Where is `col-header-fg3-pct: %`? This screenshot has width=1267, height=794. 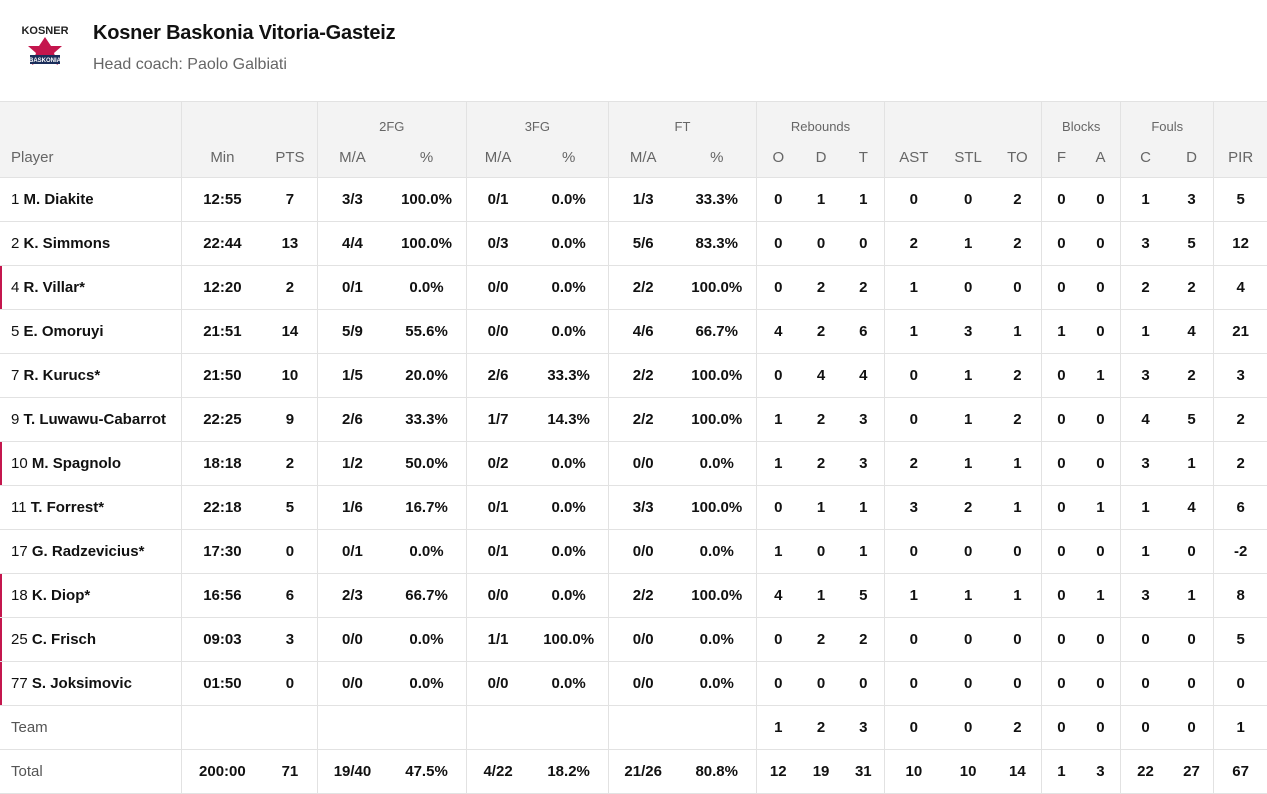
col-header-fg3-pct: % is located at coordinates (569, 158).